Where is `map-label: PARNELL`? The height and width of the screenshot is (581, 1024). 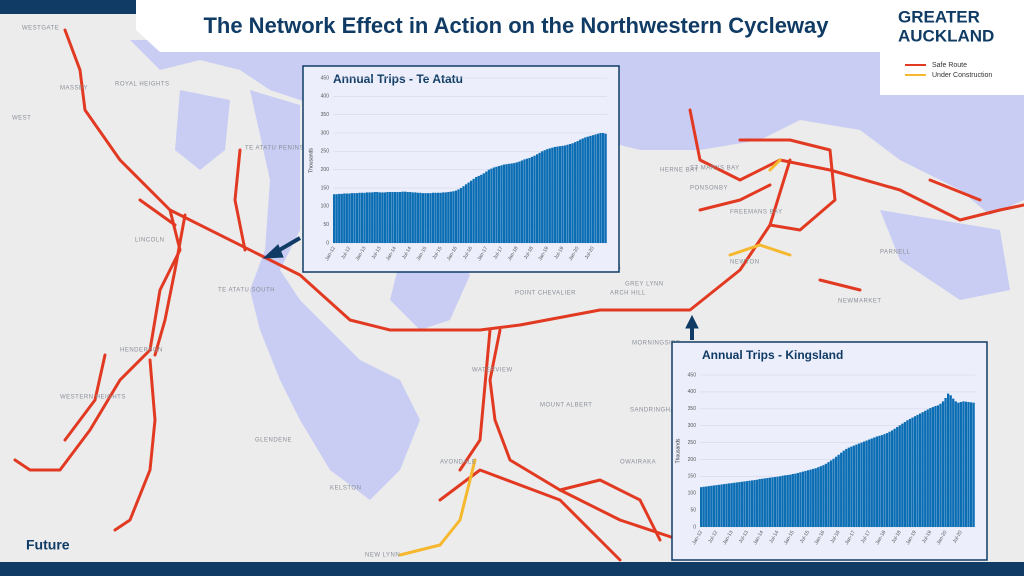 map-label: PARNELL is located at coordinates (895, 253).